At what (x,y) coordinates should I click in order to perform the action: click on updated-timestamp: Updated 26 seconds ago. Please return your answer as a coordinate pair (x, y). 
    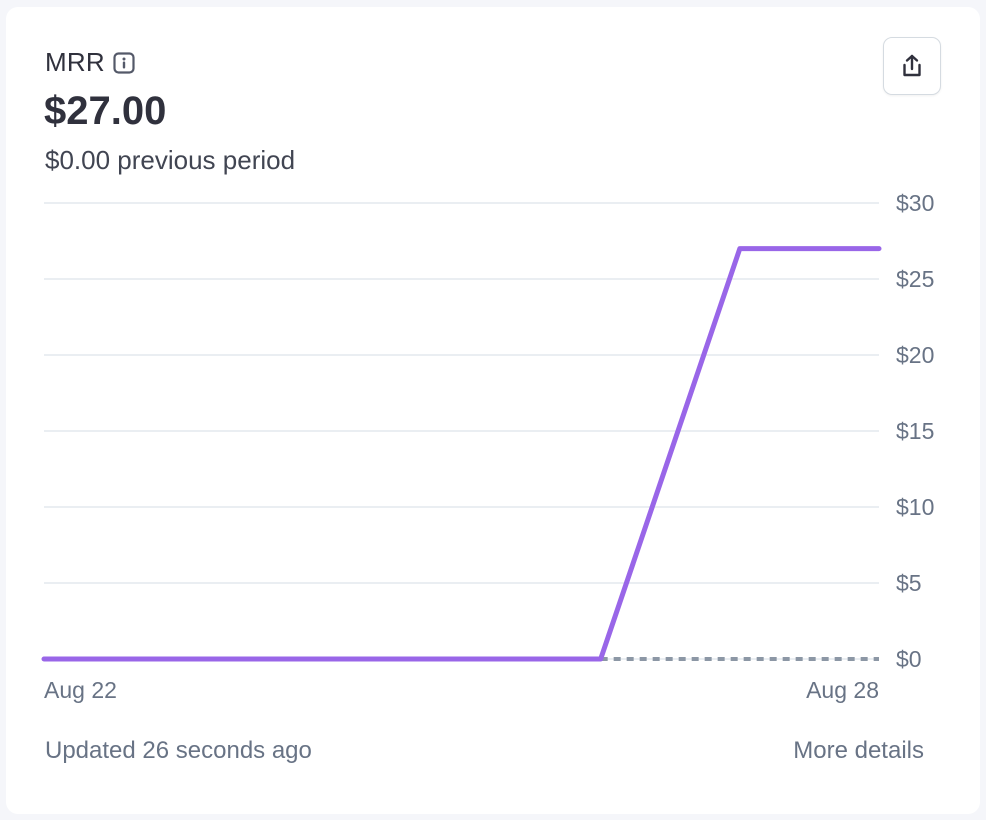
    Looking at the image, I should click on (178, 750).